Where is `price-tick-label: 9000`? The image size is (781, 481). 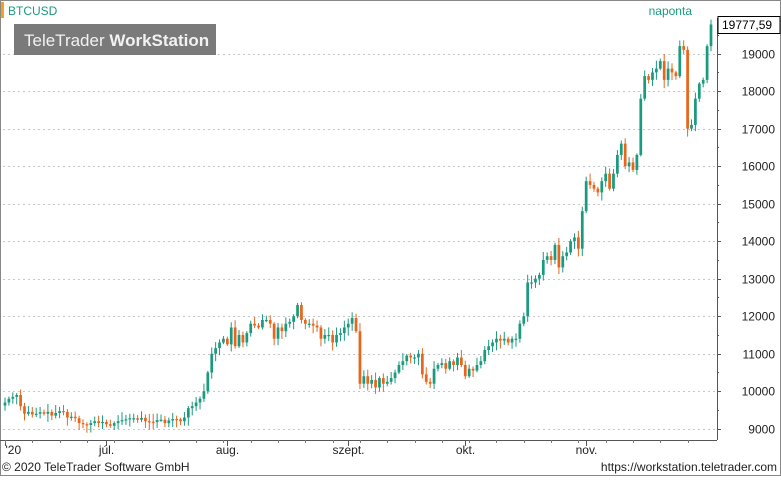
price-tick-label: 9000 is located at coordinates (761, 430).